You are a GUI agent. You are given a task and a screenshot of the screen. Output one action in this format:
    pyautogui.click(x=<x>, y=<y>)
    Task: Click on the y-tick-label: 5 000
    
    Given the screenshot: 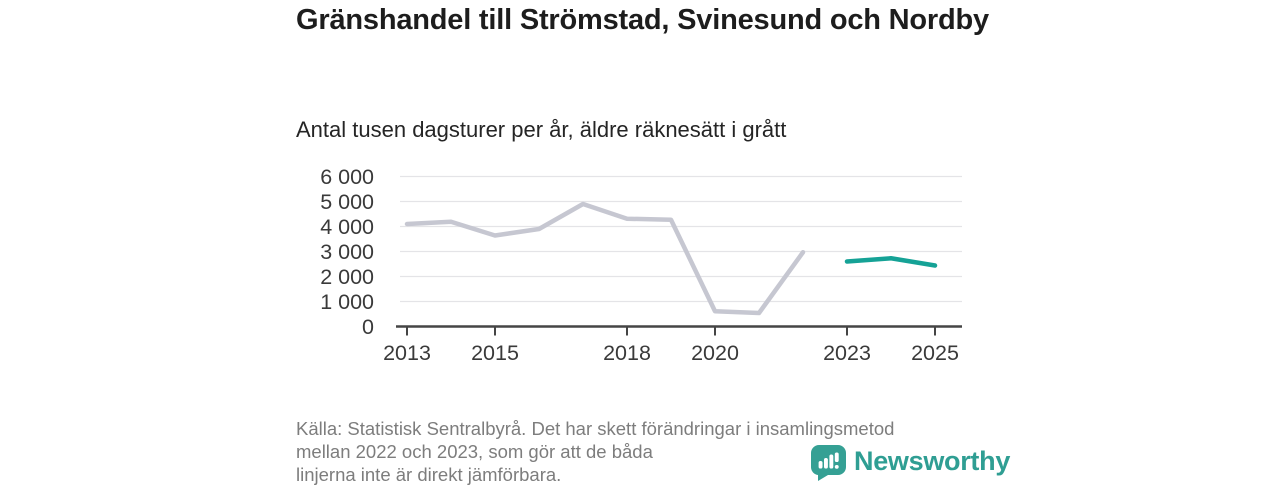 What is the action you would take?
    pyautogui.click(x=347, y=202)
    